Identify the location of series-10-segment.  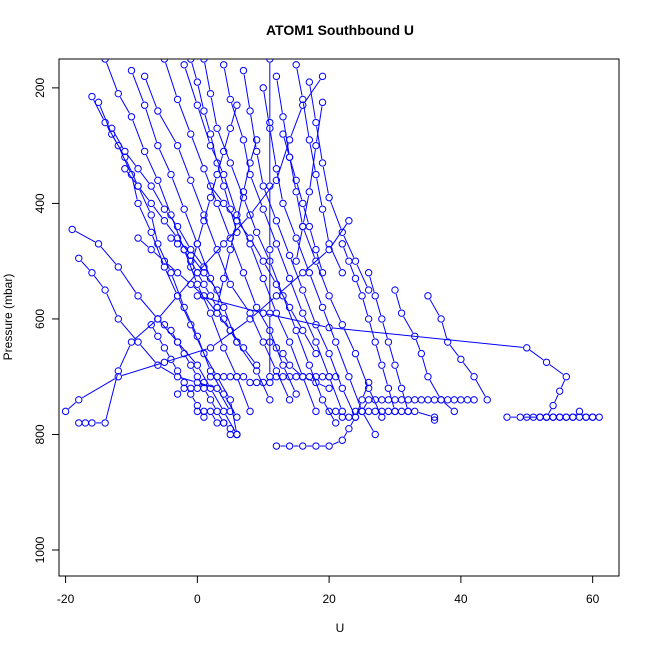
(257, 261).